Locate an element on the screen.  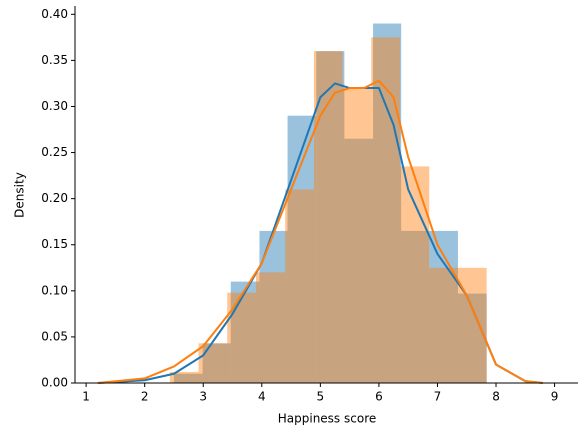
x-tick-label: 9 is located at coordinates (555, 397).